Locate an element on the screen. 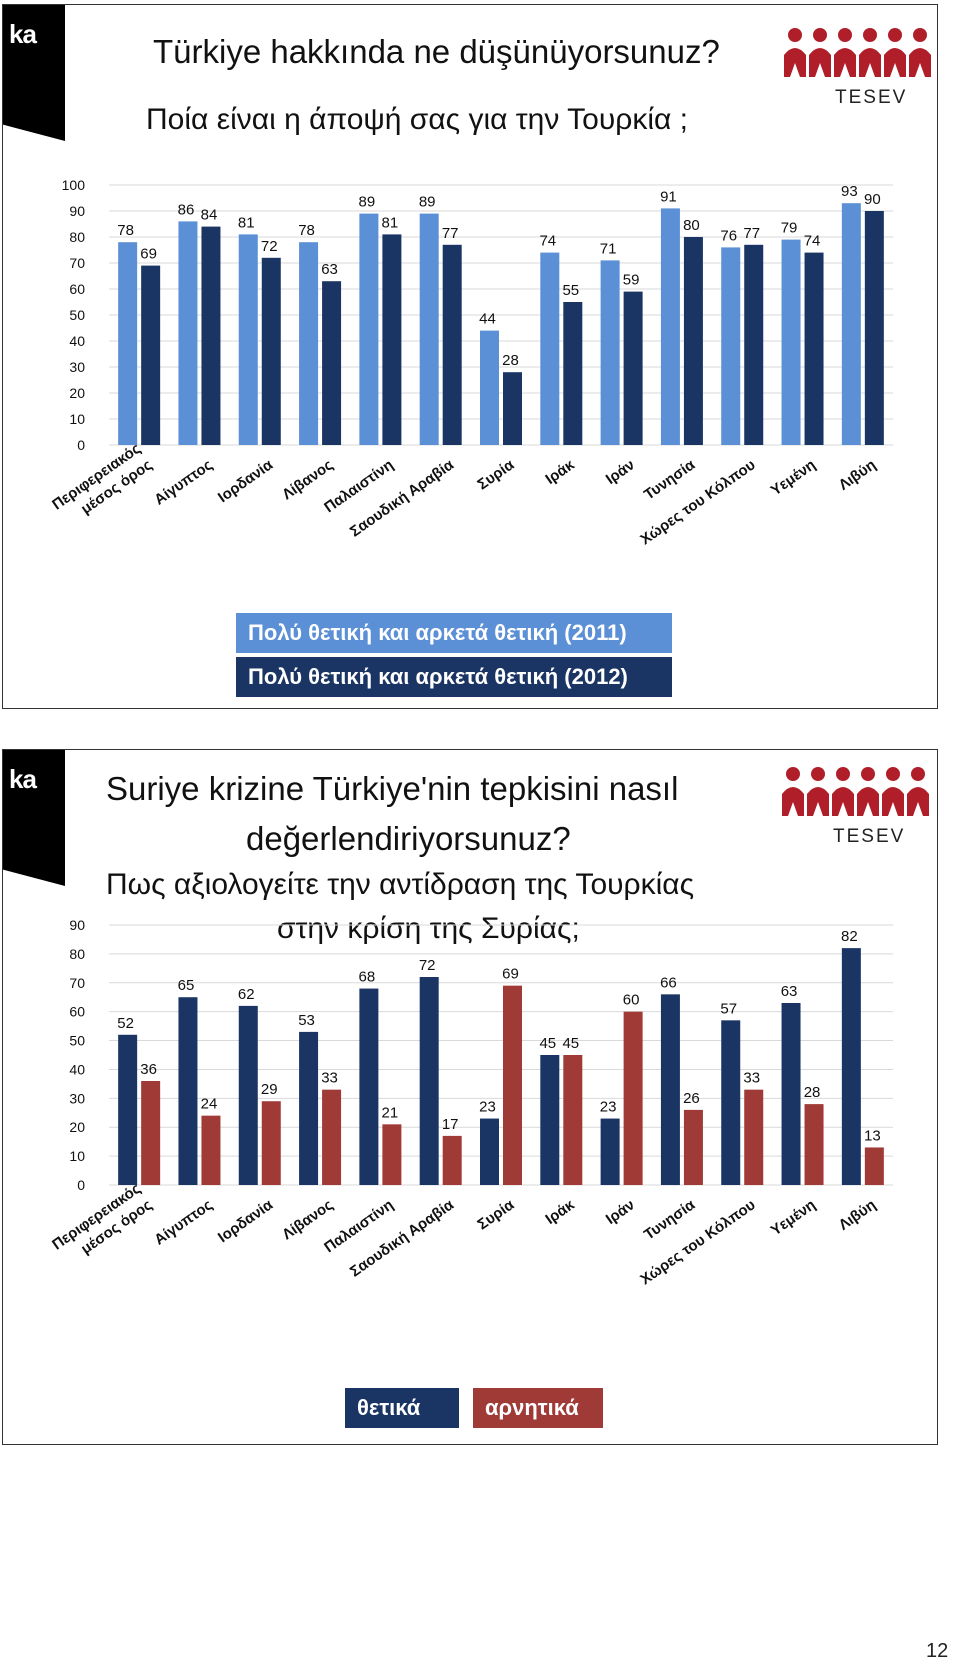 This screenshot has width=960, height=1667. data-label: 28 is located at coordinates (812, 1092).